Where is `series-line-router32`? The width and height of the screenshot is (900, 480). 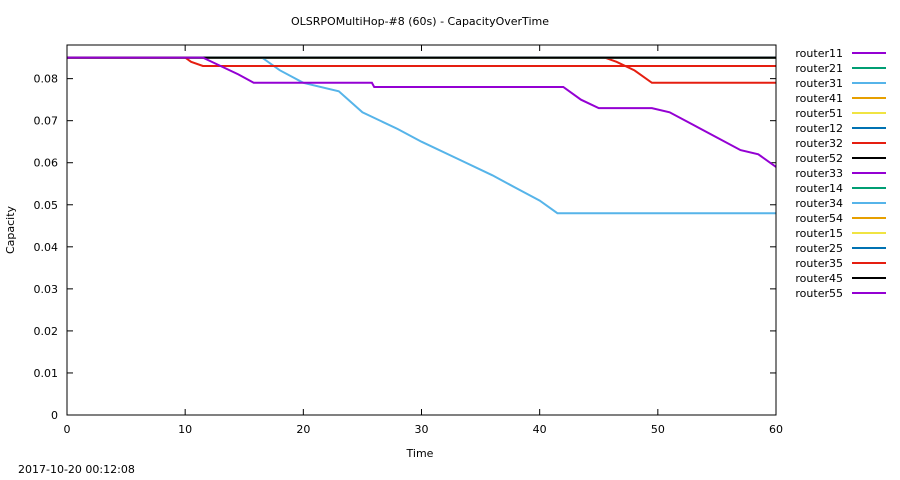
series-line-router32 is located at coordinates (421, 70).